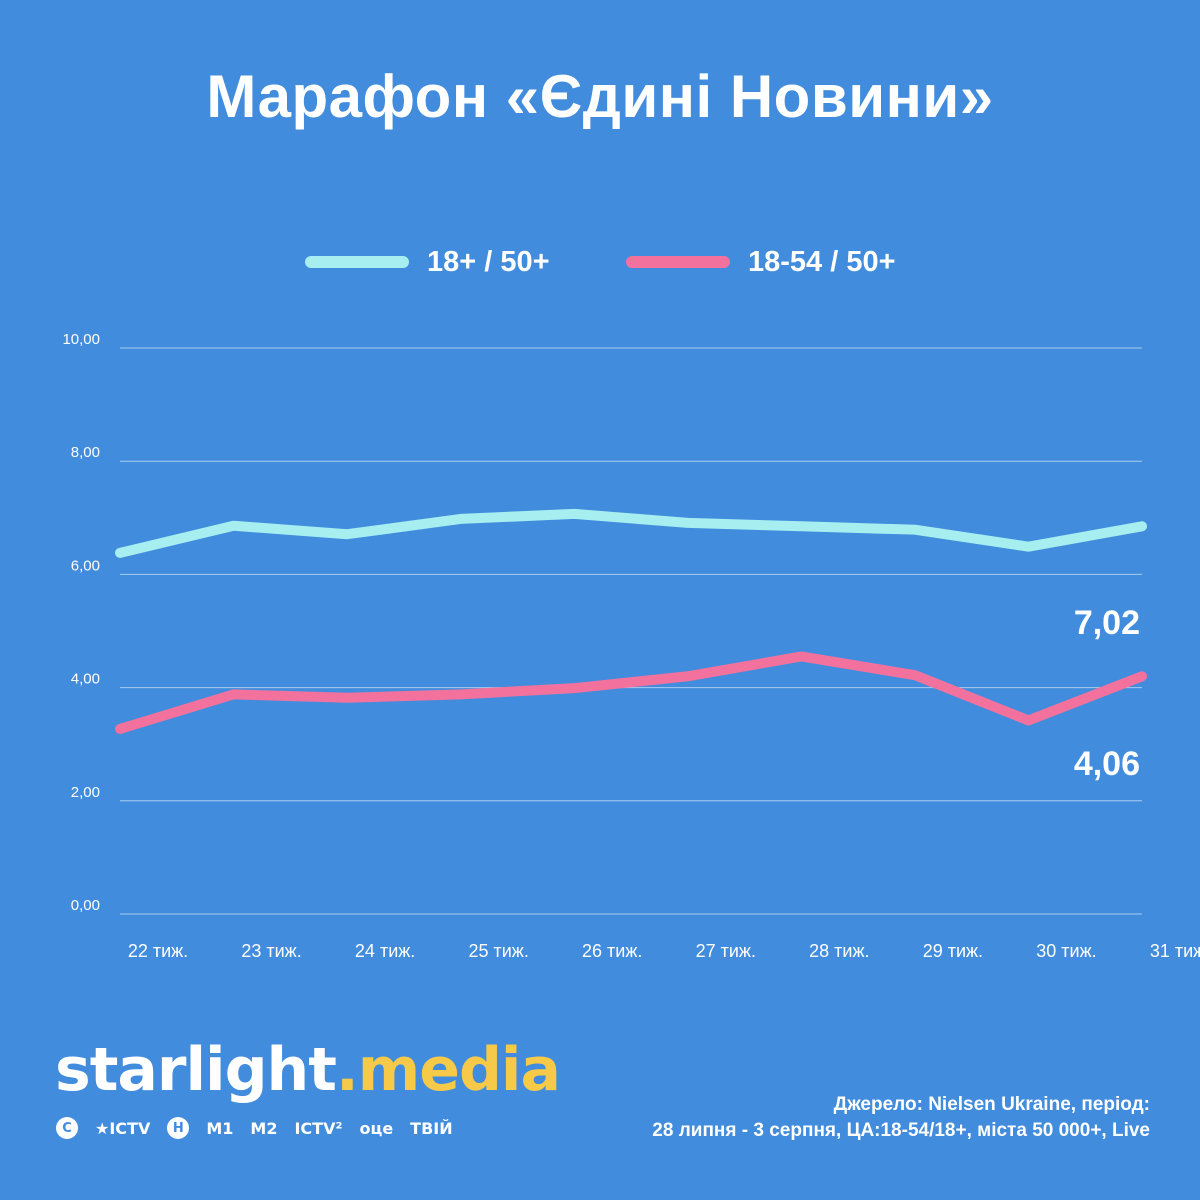 The width and height of the screenshot is (1200, 1200). Describe the element at coordinates (1066, 951) in the screenshot. I see `x-tick-label: 30 тиж.` at that location.